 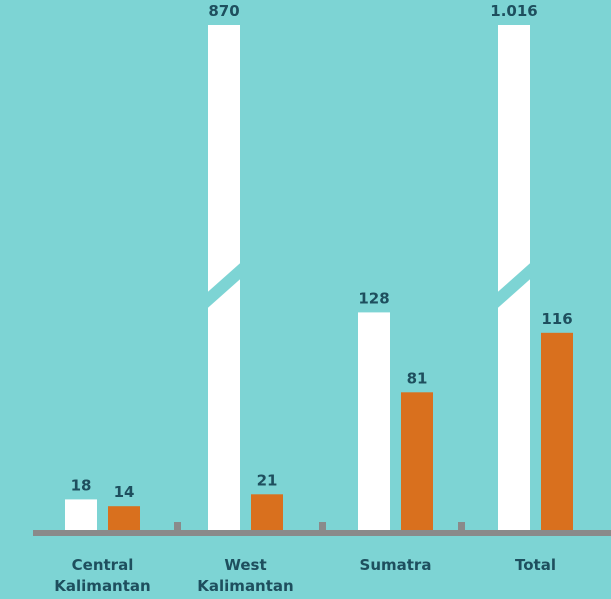 What do you see at coordinates (124, 518) in the screenshot?
I see `bar-s2-c1` at bounding box center [124, 518].